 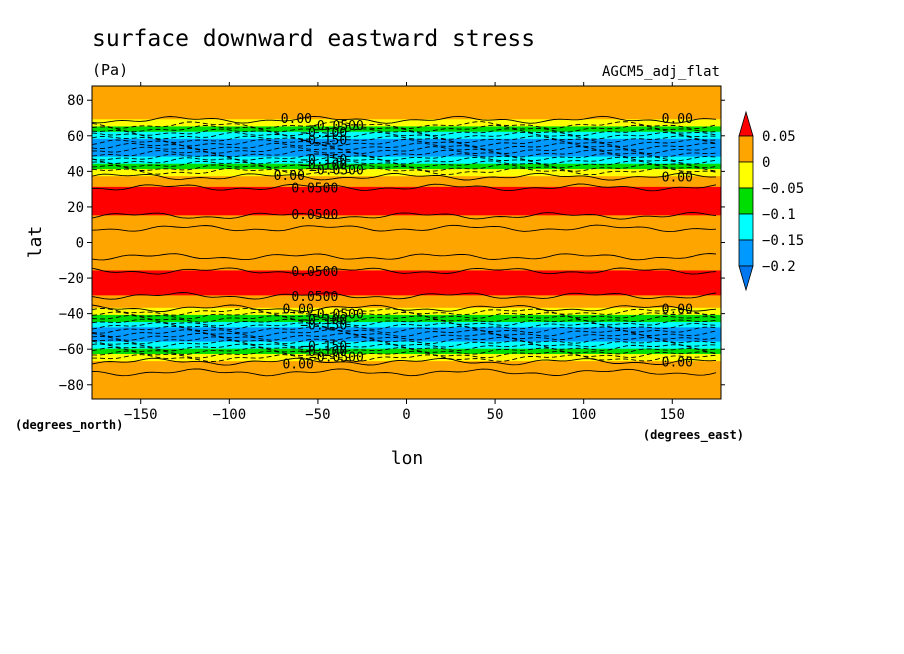 I want to click on chart-title: surface downward eastward stress, so click(x=313, y=39).